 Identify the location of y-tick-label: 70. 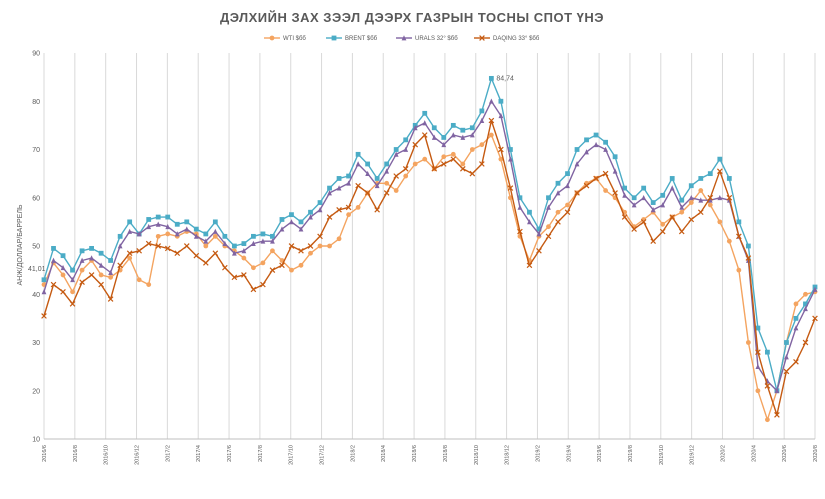
(36, 150).